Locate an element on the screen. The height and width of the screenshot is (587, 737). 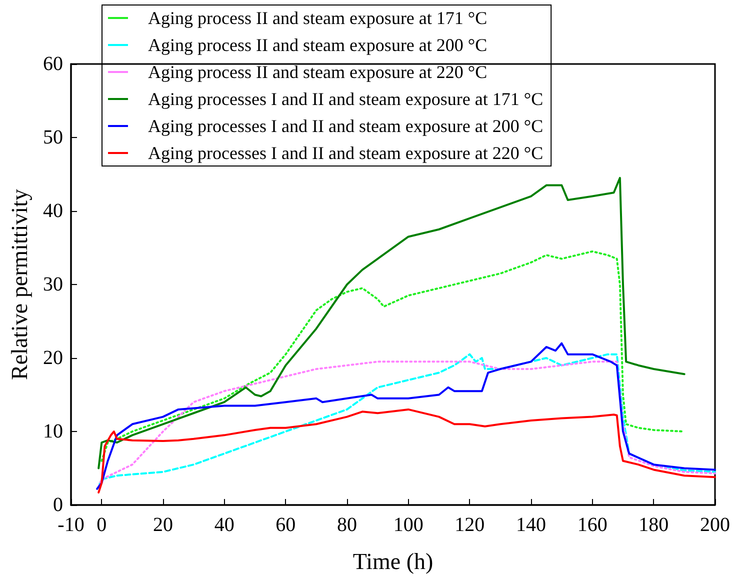
legend-label: Aging process II and steam exposure at 171 °C is located at coordinates (318, 18).